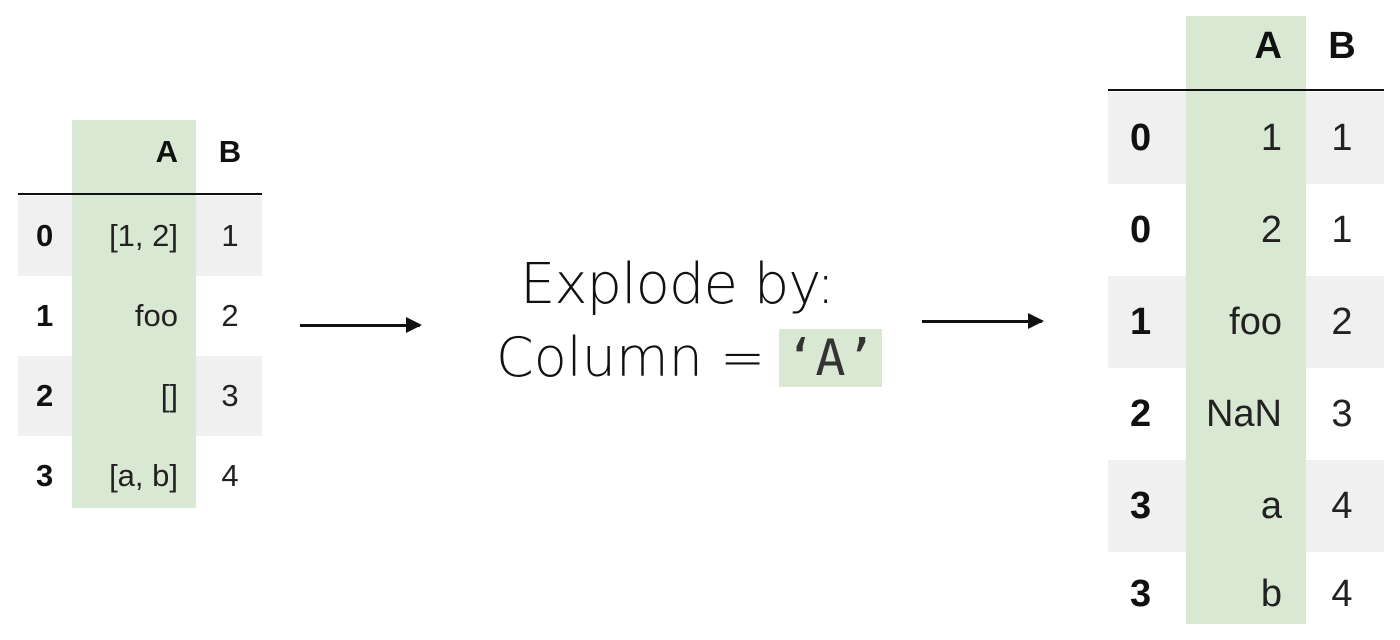 Image resolution: width=1400 pixels, height=640 pixels. Describe the element at coordinates (830, 357) in the screenshot. I see `column-value: ‘A’` at that location.